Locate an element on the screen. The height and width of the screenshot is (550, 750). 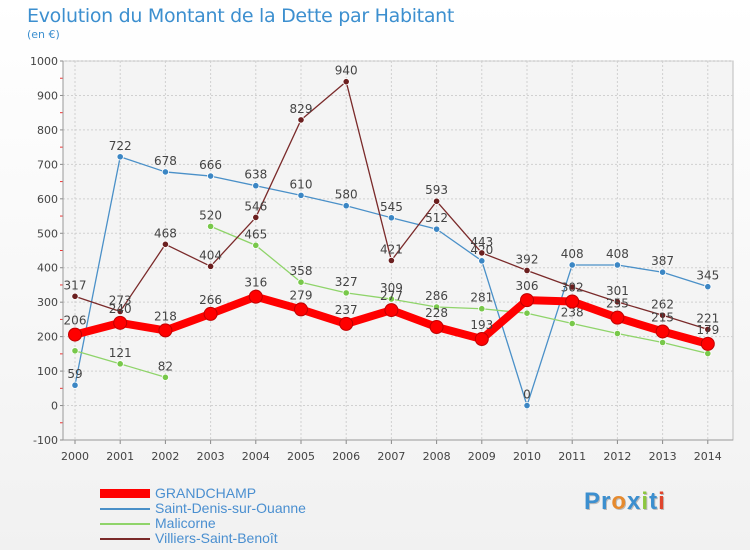
x-tick-label: 2012 is located at coordinates (617, 456).